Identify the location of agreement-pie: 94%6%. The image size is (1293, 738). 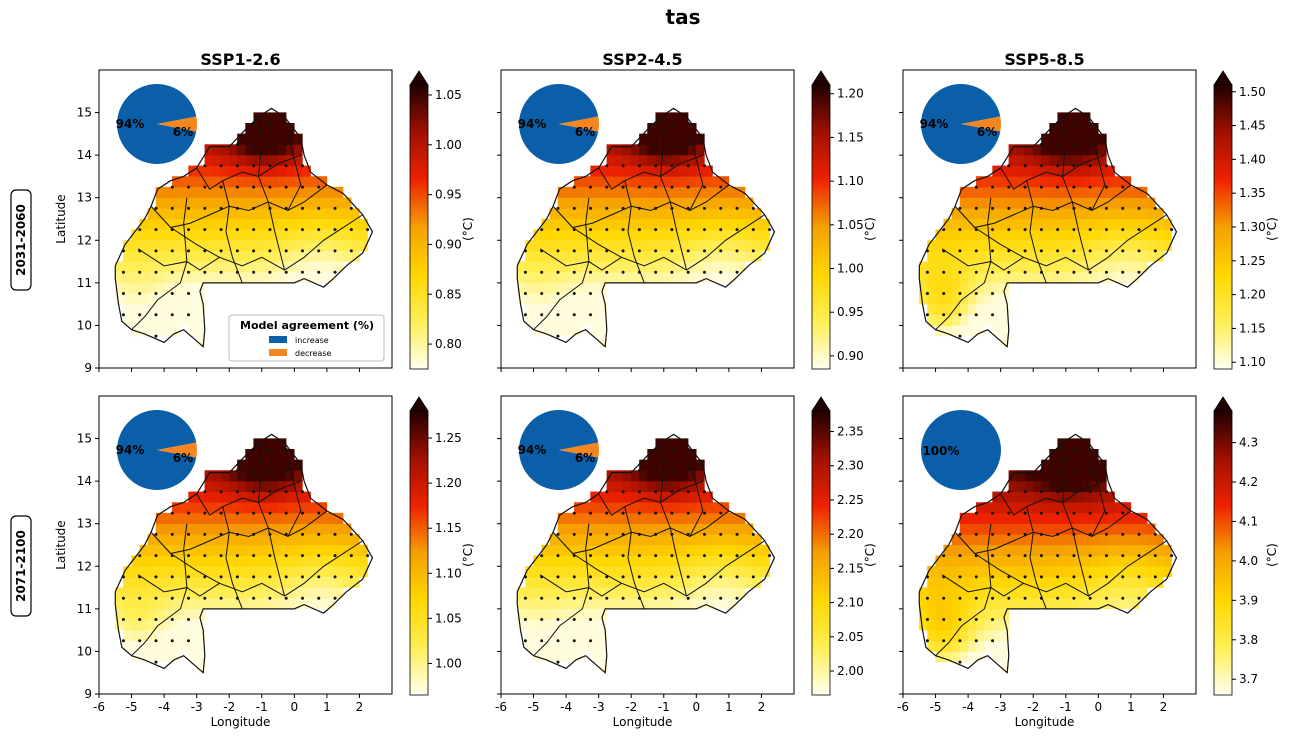
(961, 123).